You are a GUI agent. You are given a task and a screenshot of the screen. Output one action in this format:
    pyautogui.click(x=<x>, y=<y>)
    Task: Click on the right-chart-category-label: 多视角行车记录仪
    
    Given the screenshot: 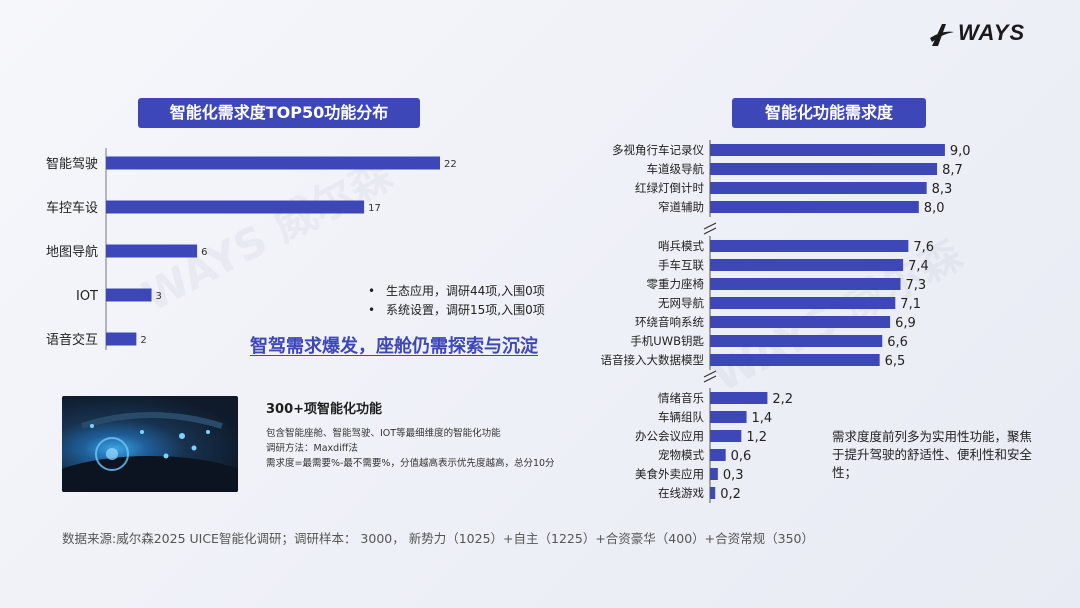 What is the action you would take?
    pyautogui.click(x=658, y=150)
    